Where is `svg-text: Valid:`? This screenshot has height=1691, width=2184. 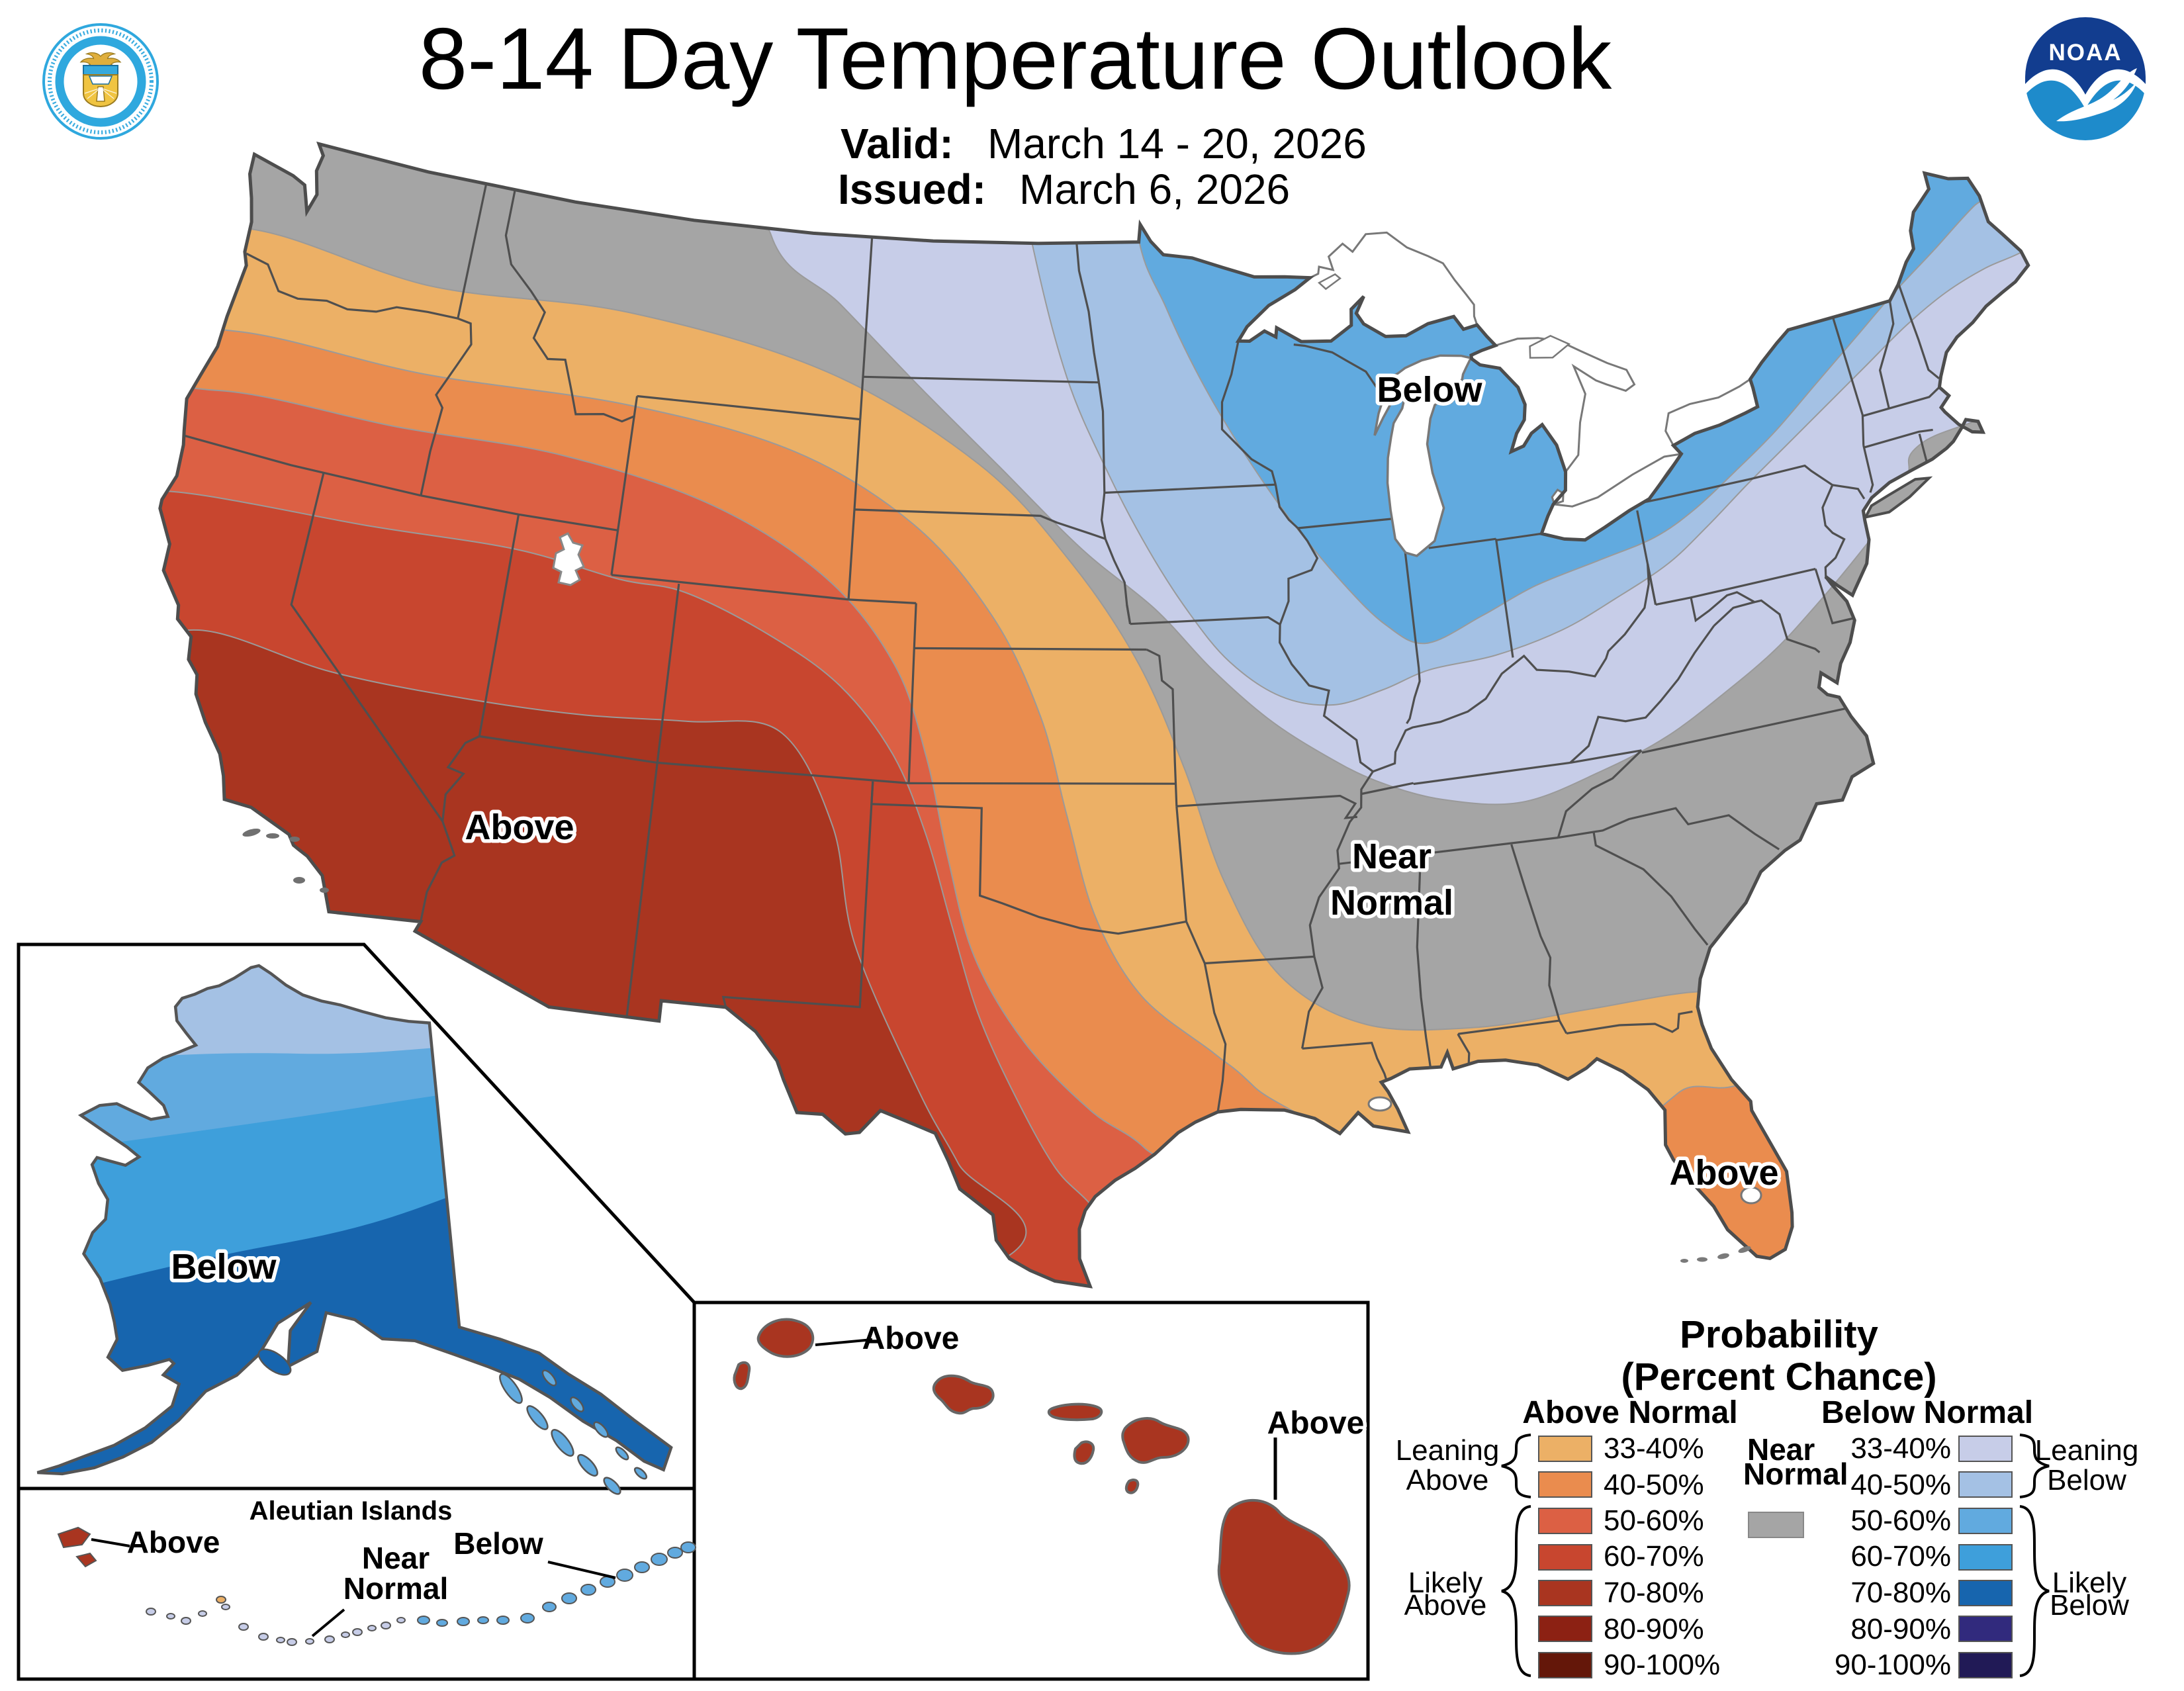
svg-text: Valid: is located at coordinates (897, 143).